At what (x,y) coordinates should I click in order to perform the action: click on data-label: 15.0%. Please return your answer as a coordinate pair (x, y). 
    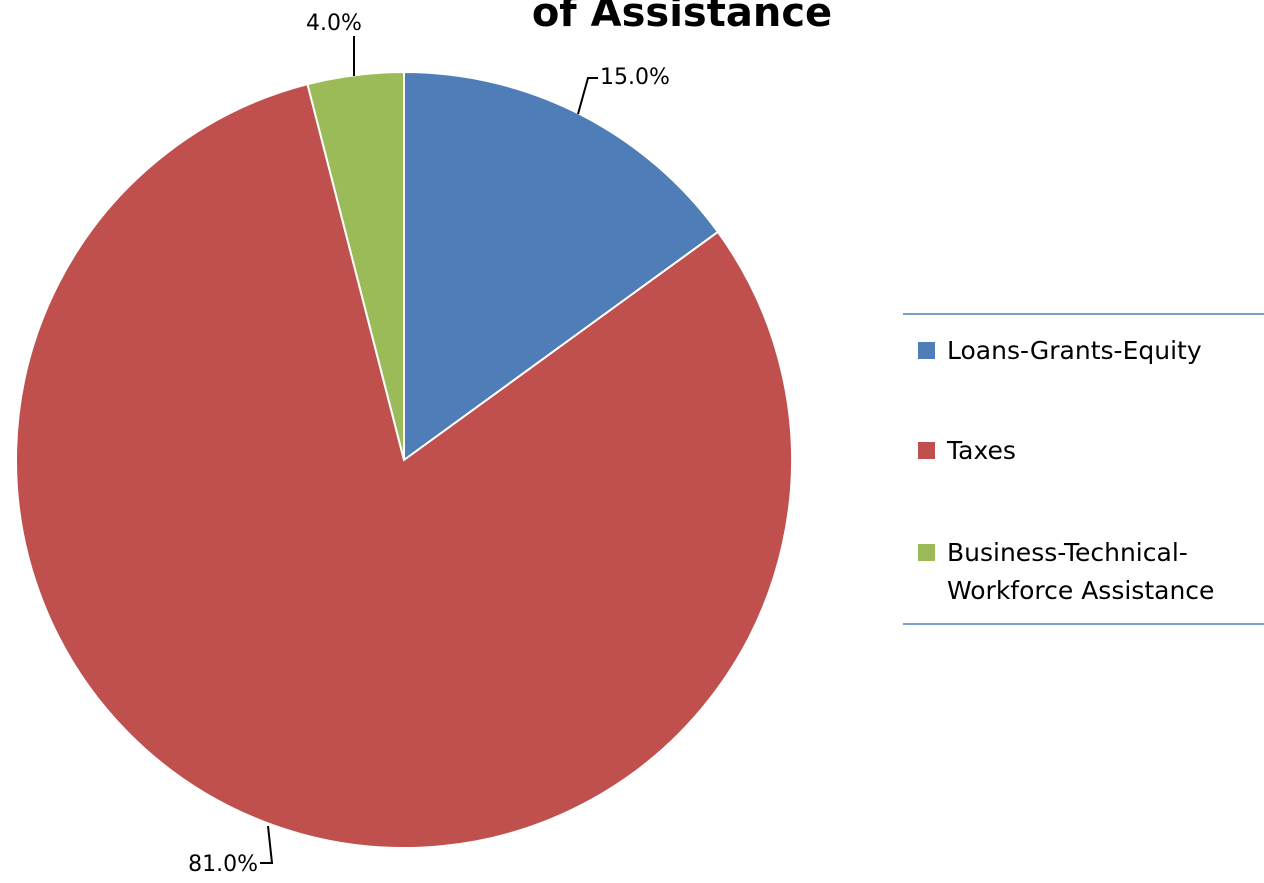
    Looking at the image, I should click on (635, 77).